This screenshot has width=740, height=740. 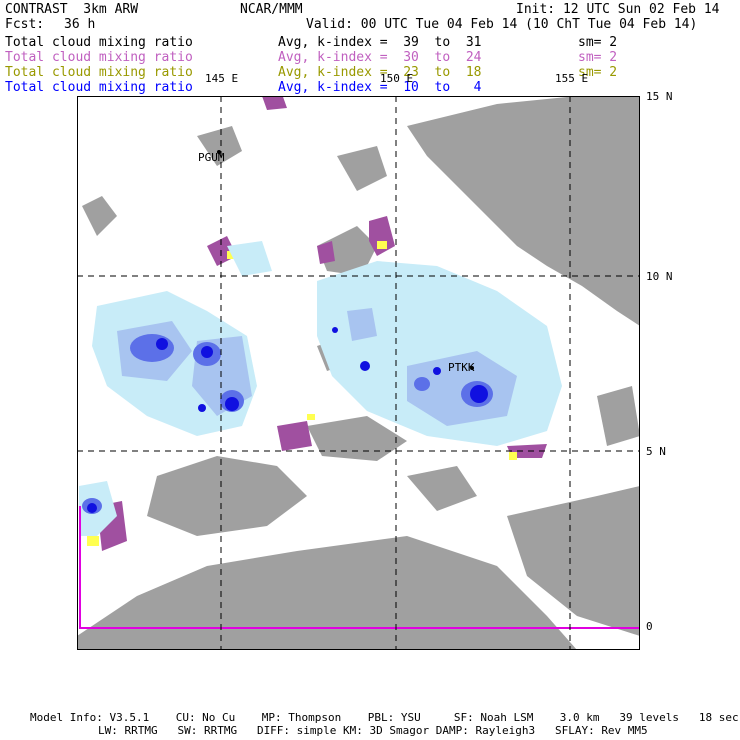 What do you see at coordinates (25, 24) in the screenshot?
I see `forecast-label: Fcst:` at bounding box center [25, 24].